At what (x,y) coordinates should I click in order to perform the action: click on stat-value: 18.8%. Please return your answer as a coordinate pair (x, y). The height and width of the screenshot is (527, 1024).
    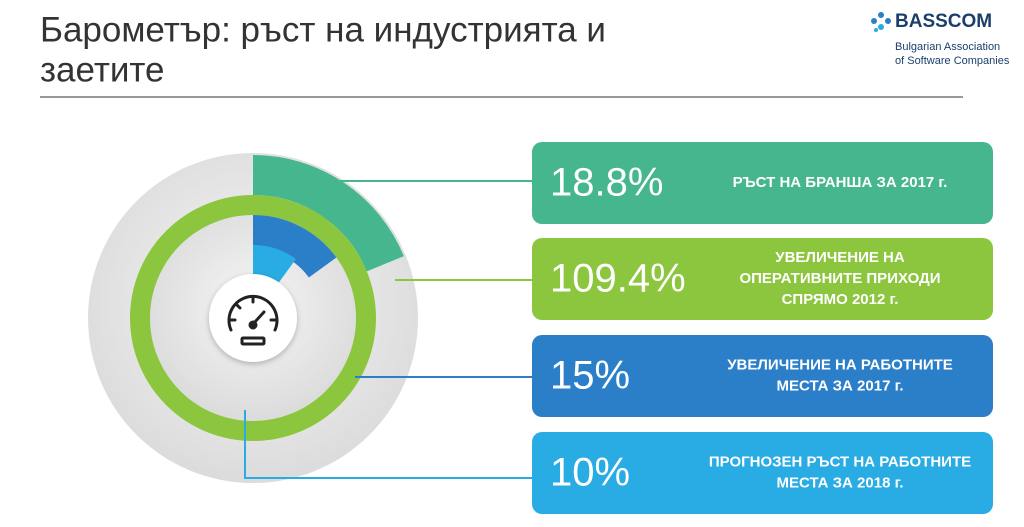
    Looking at the image, I should click on (606, 183).